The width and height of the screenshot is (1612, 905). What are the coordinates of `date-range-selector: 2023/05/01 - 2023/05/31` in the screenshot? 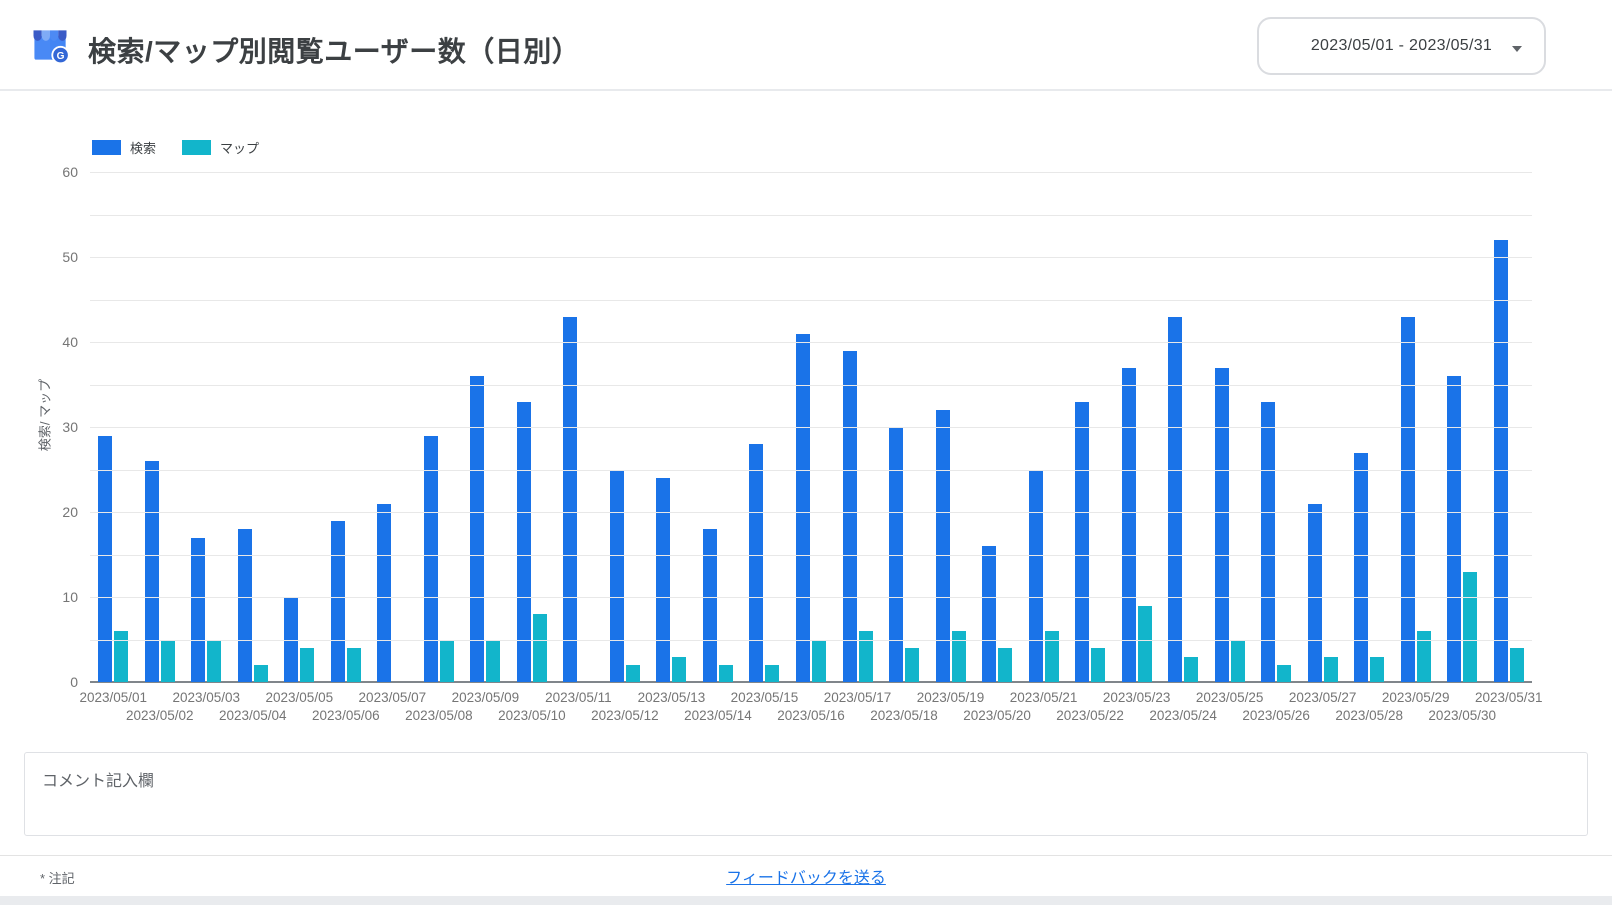 It's located at (1401, 46).